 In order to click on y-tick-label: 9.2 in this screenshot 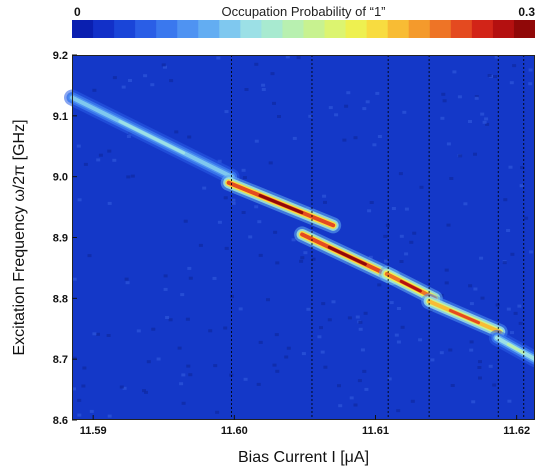, I will do `click(60, 56)`.